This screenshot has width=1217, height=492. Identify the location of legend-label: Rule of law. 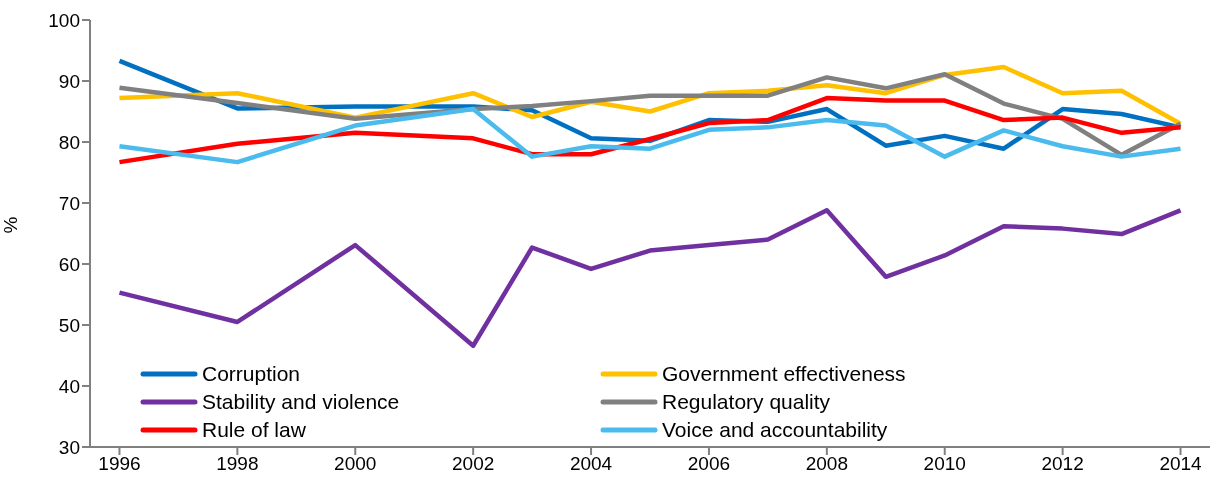
(254, 430).